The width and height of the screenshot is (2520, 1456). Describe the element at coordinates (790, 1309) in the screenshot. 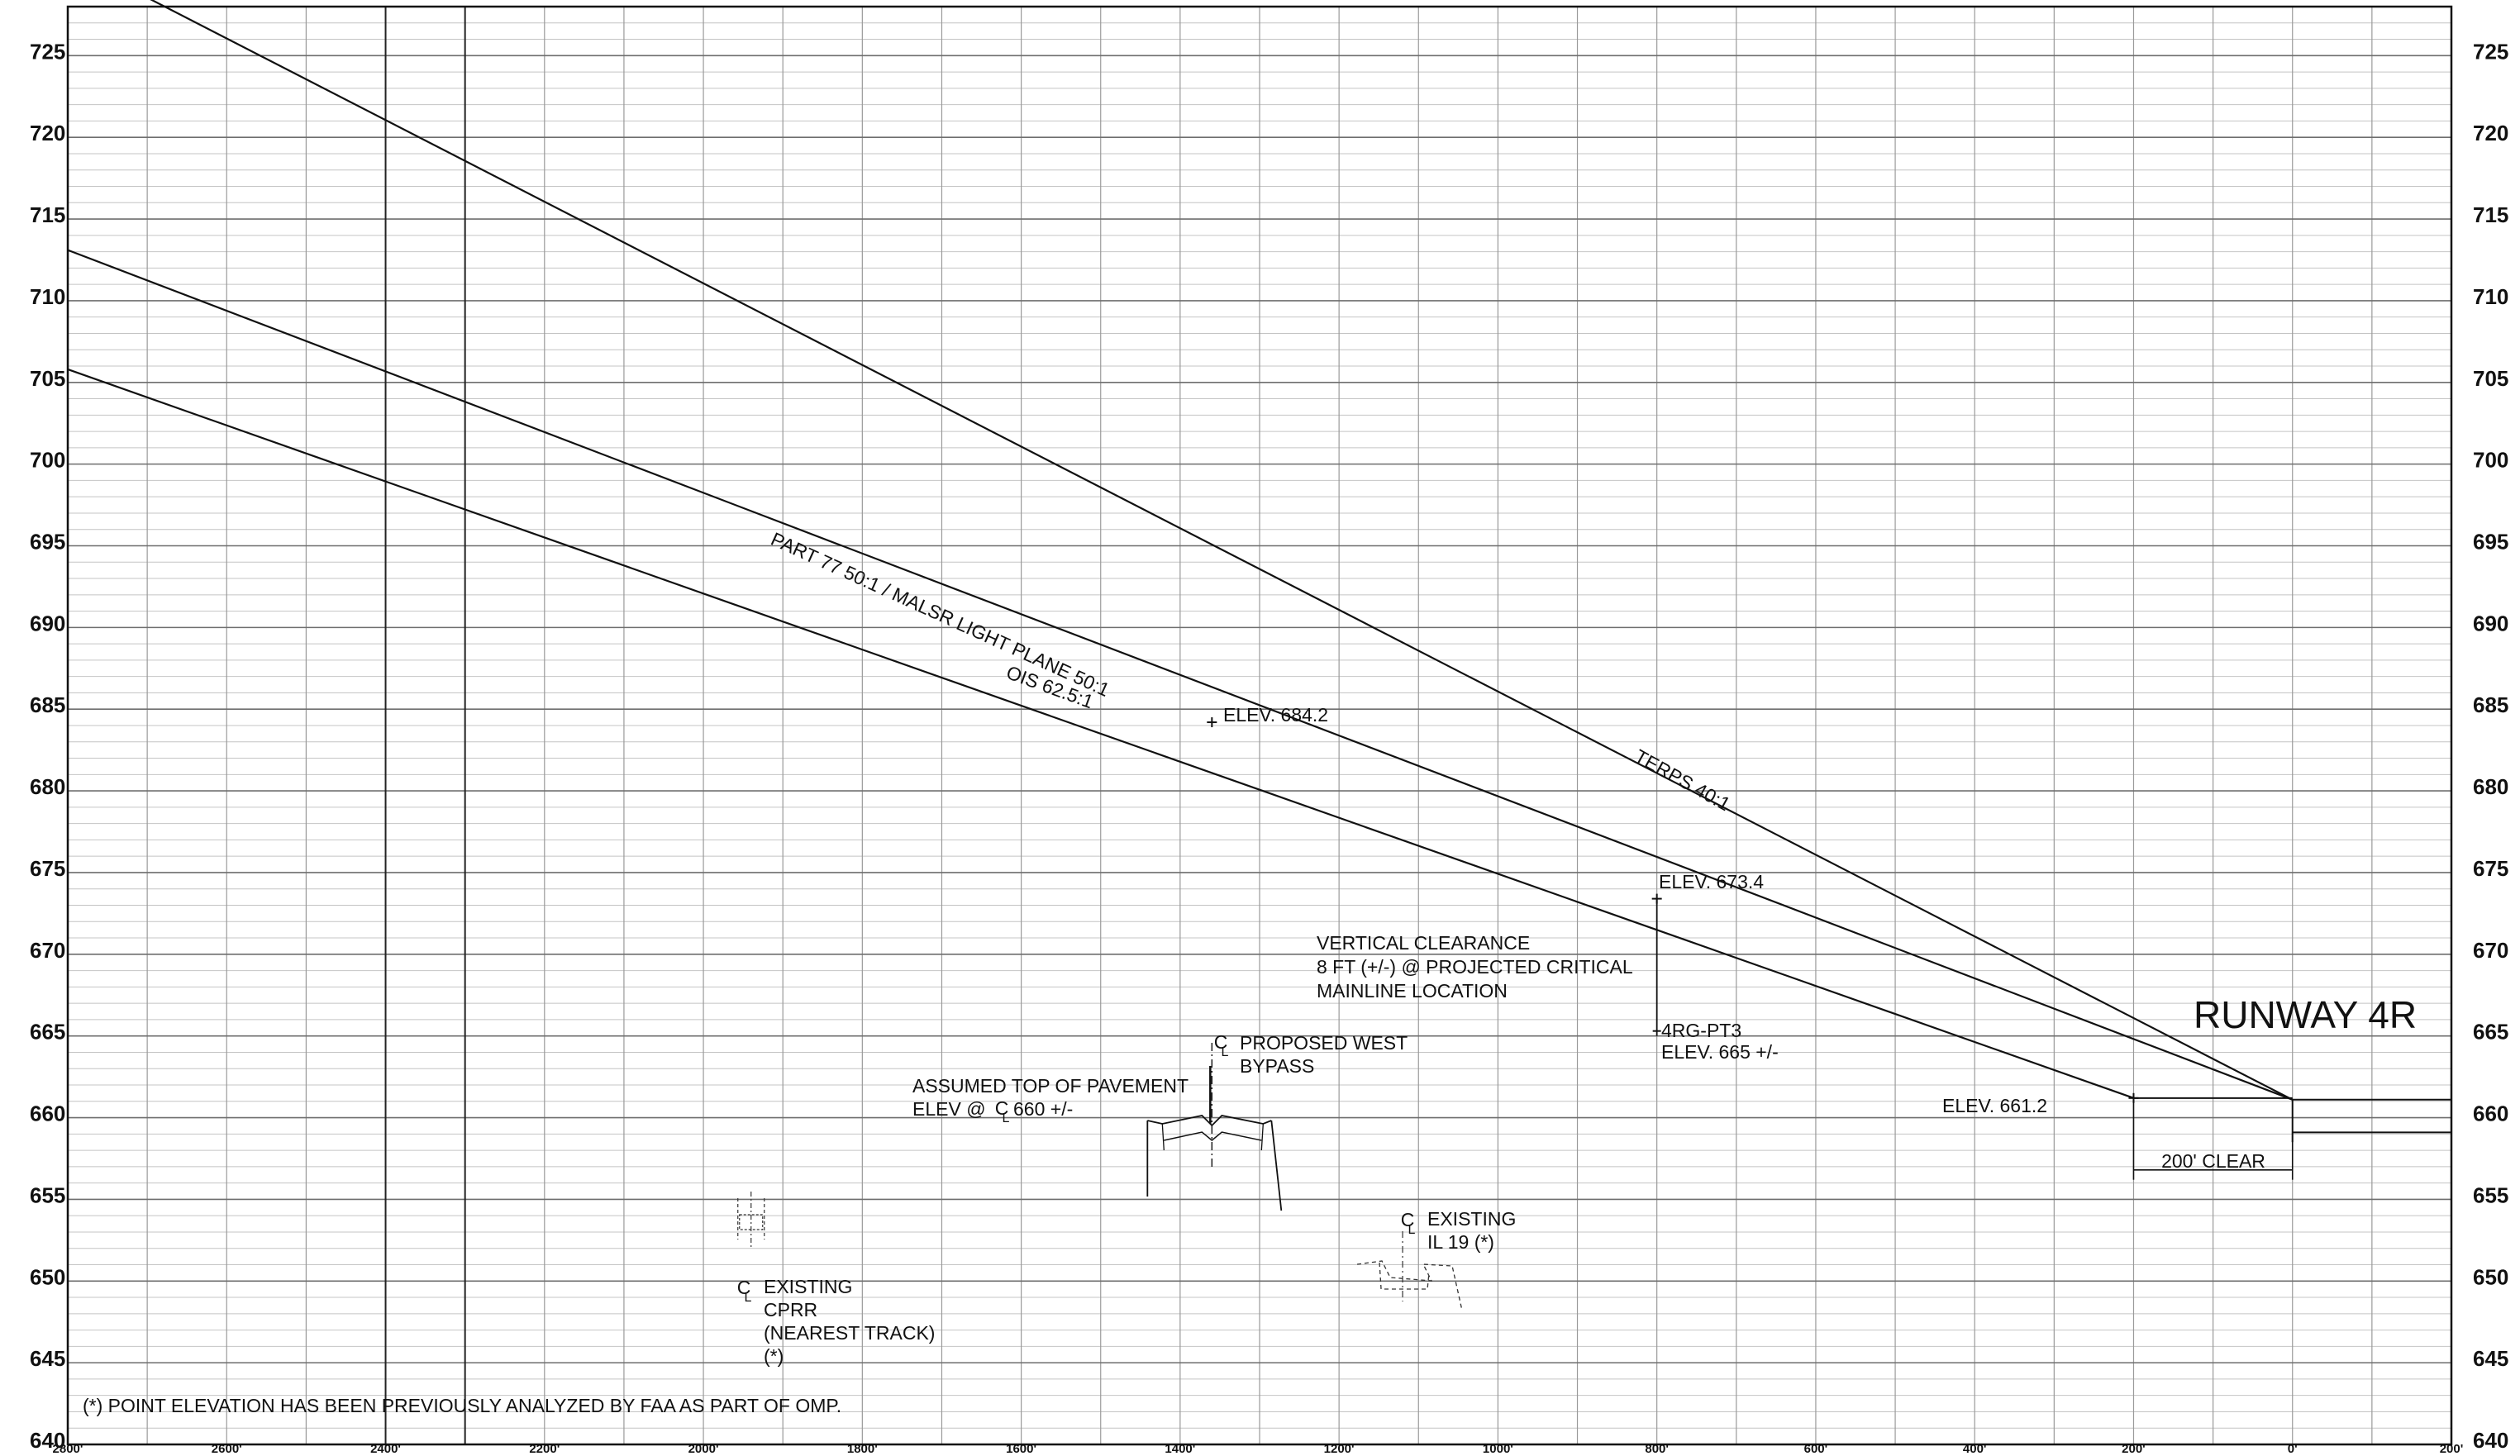

I see `cprr-label: CPRR` at that location.